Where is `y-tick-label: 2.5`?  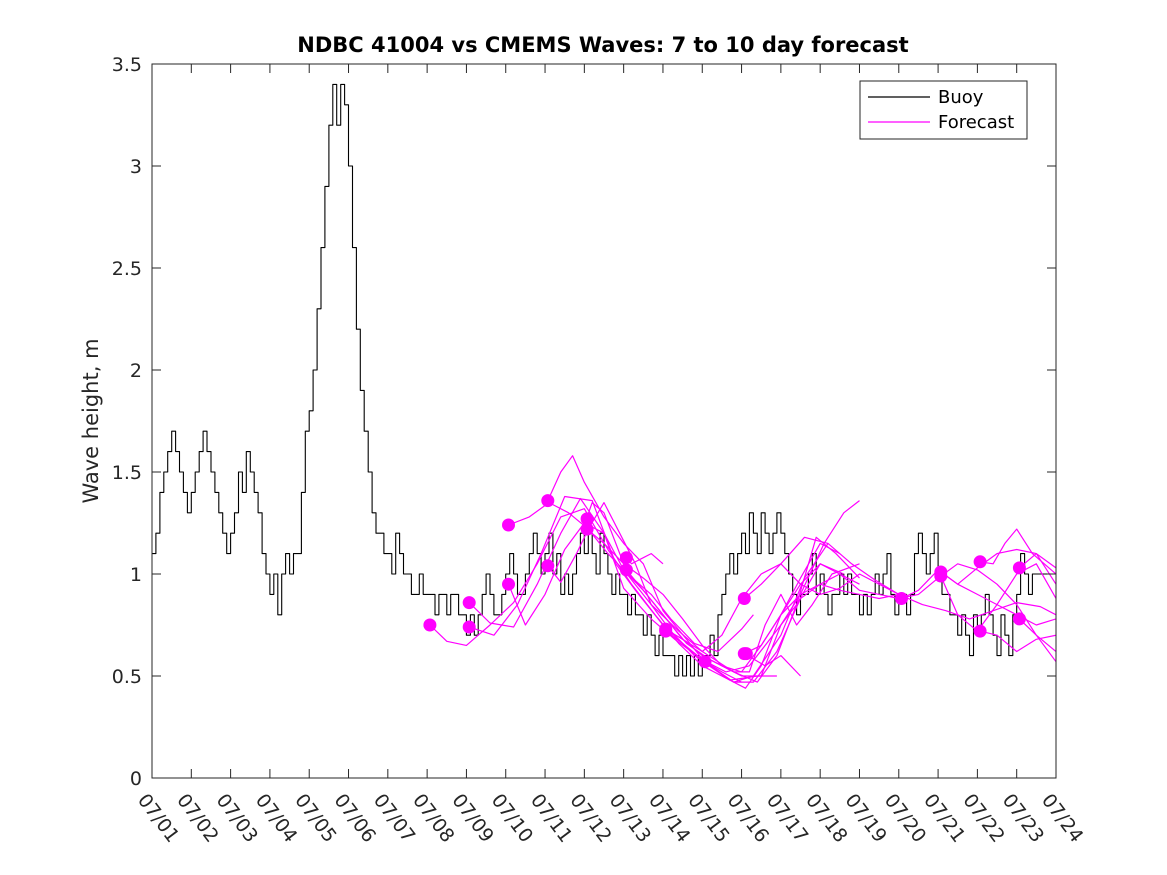
y-tick-label: 2.5 is located at coordinates (127, 269).